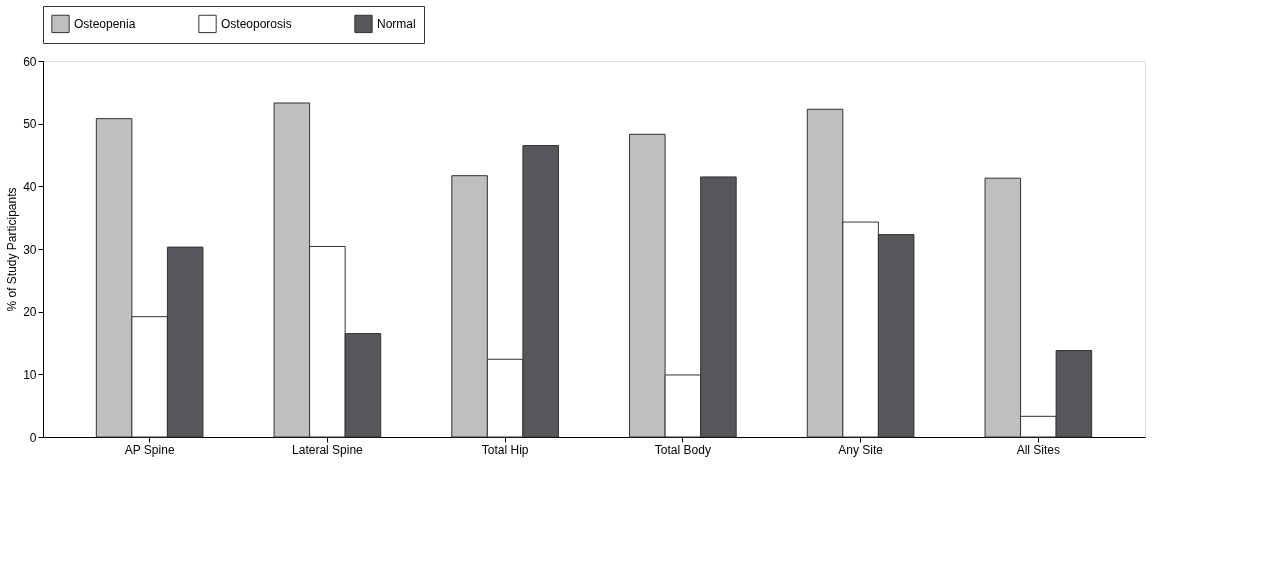 The height and width of the screenshot is (581, 1281). Describe the element at coordinates (328, 449) in the screenshot. I see `x-tick-label: Lateral Spine` at that location.